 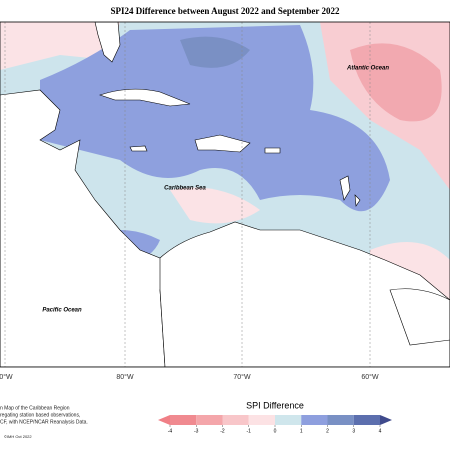 I want to click on lon-label: 60°W, so click(x=370, y=377).